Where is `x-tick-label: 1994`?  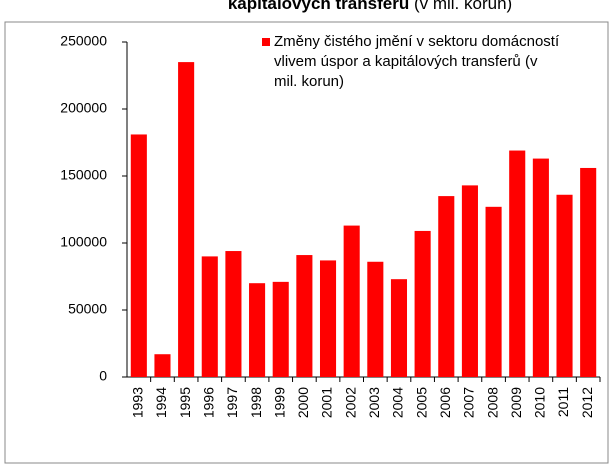 x-tick-label: 1994 is located at coordinates (161, 402).